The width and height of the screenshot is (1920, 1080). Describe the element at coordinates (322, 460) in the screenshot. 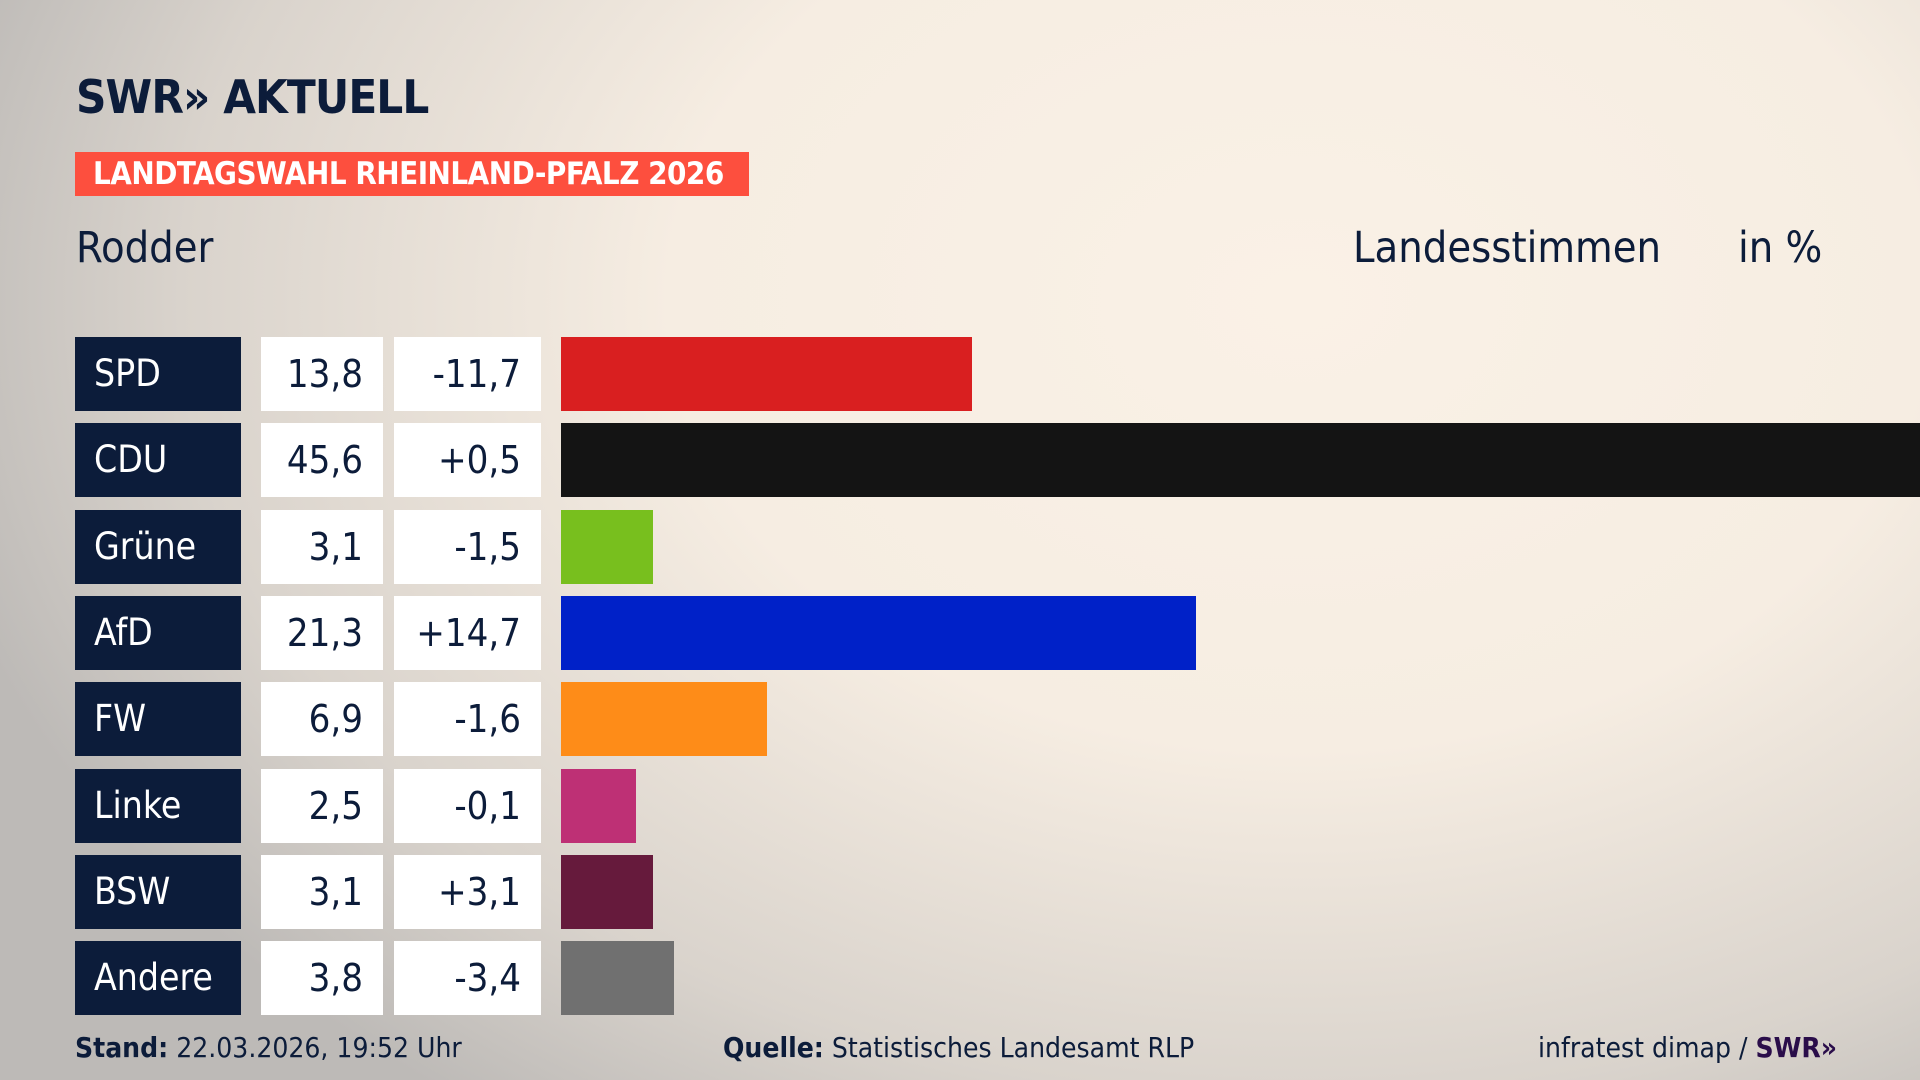

I see `value-label: 45,6` at that location.